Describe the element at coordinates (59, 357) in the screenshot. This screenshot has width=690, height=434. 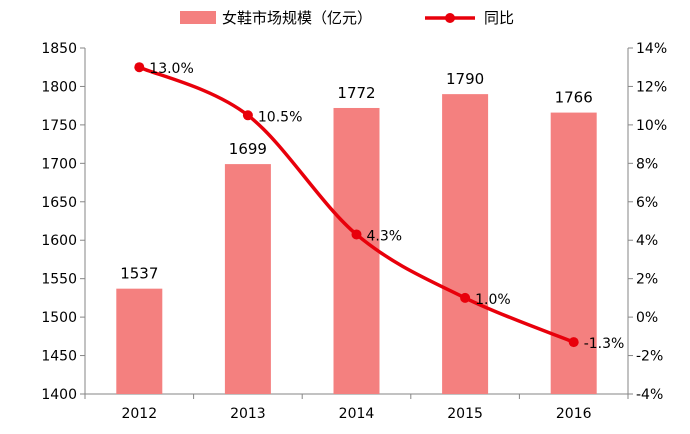
I see `left-tick-label: 1450` at that location.